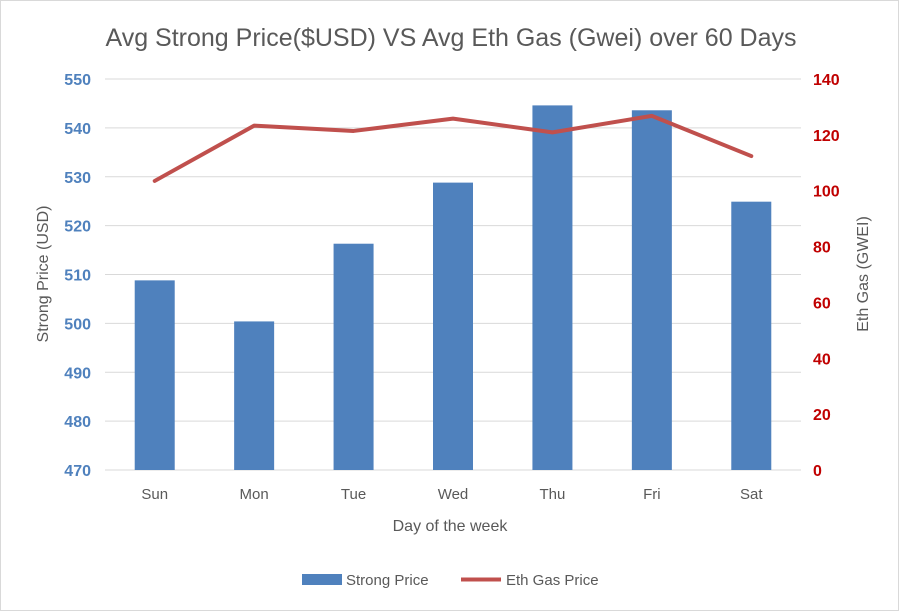 The height and width of the screenshot is (612, 899). What do you see at coordinates (353, 494) in the screenshot?
I see `x-tick-label: Tue` at bounding box center [353, 494].